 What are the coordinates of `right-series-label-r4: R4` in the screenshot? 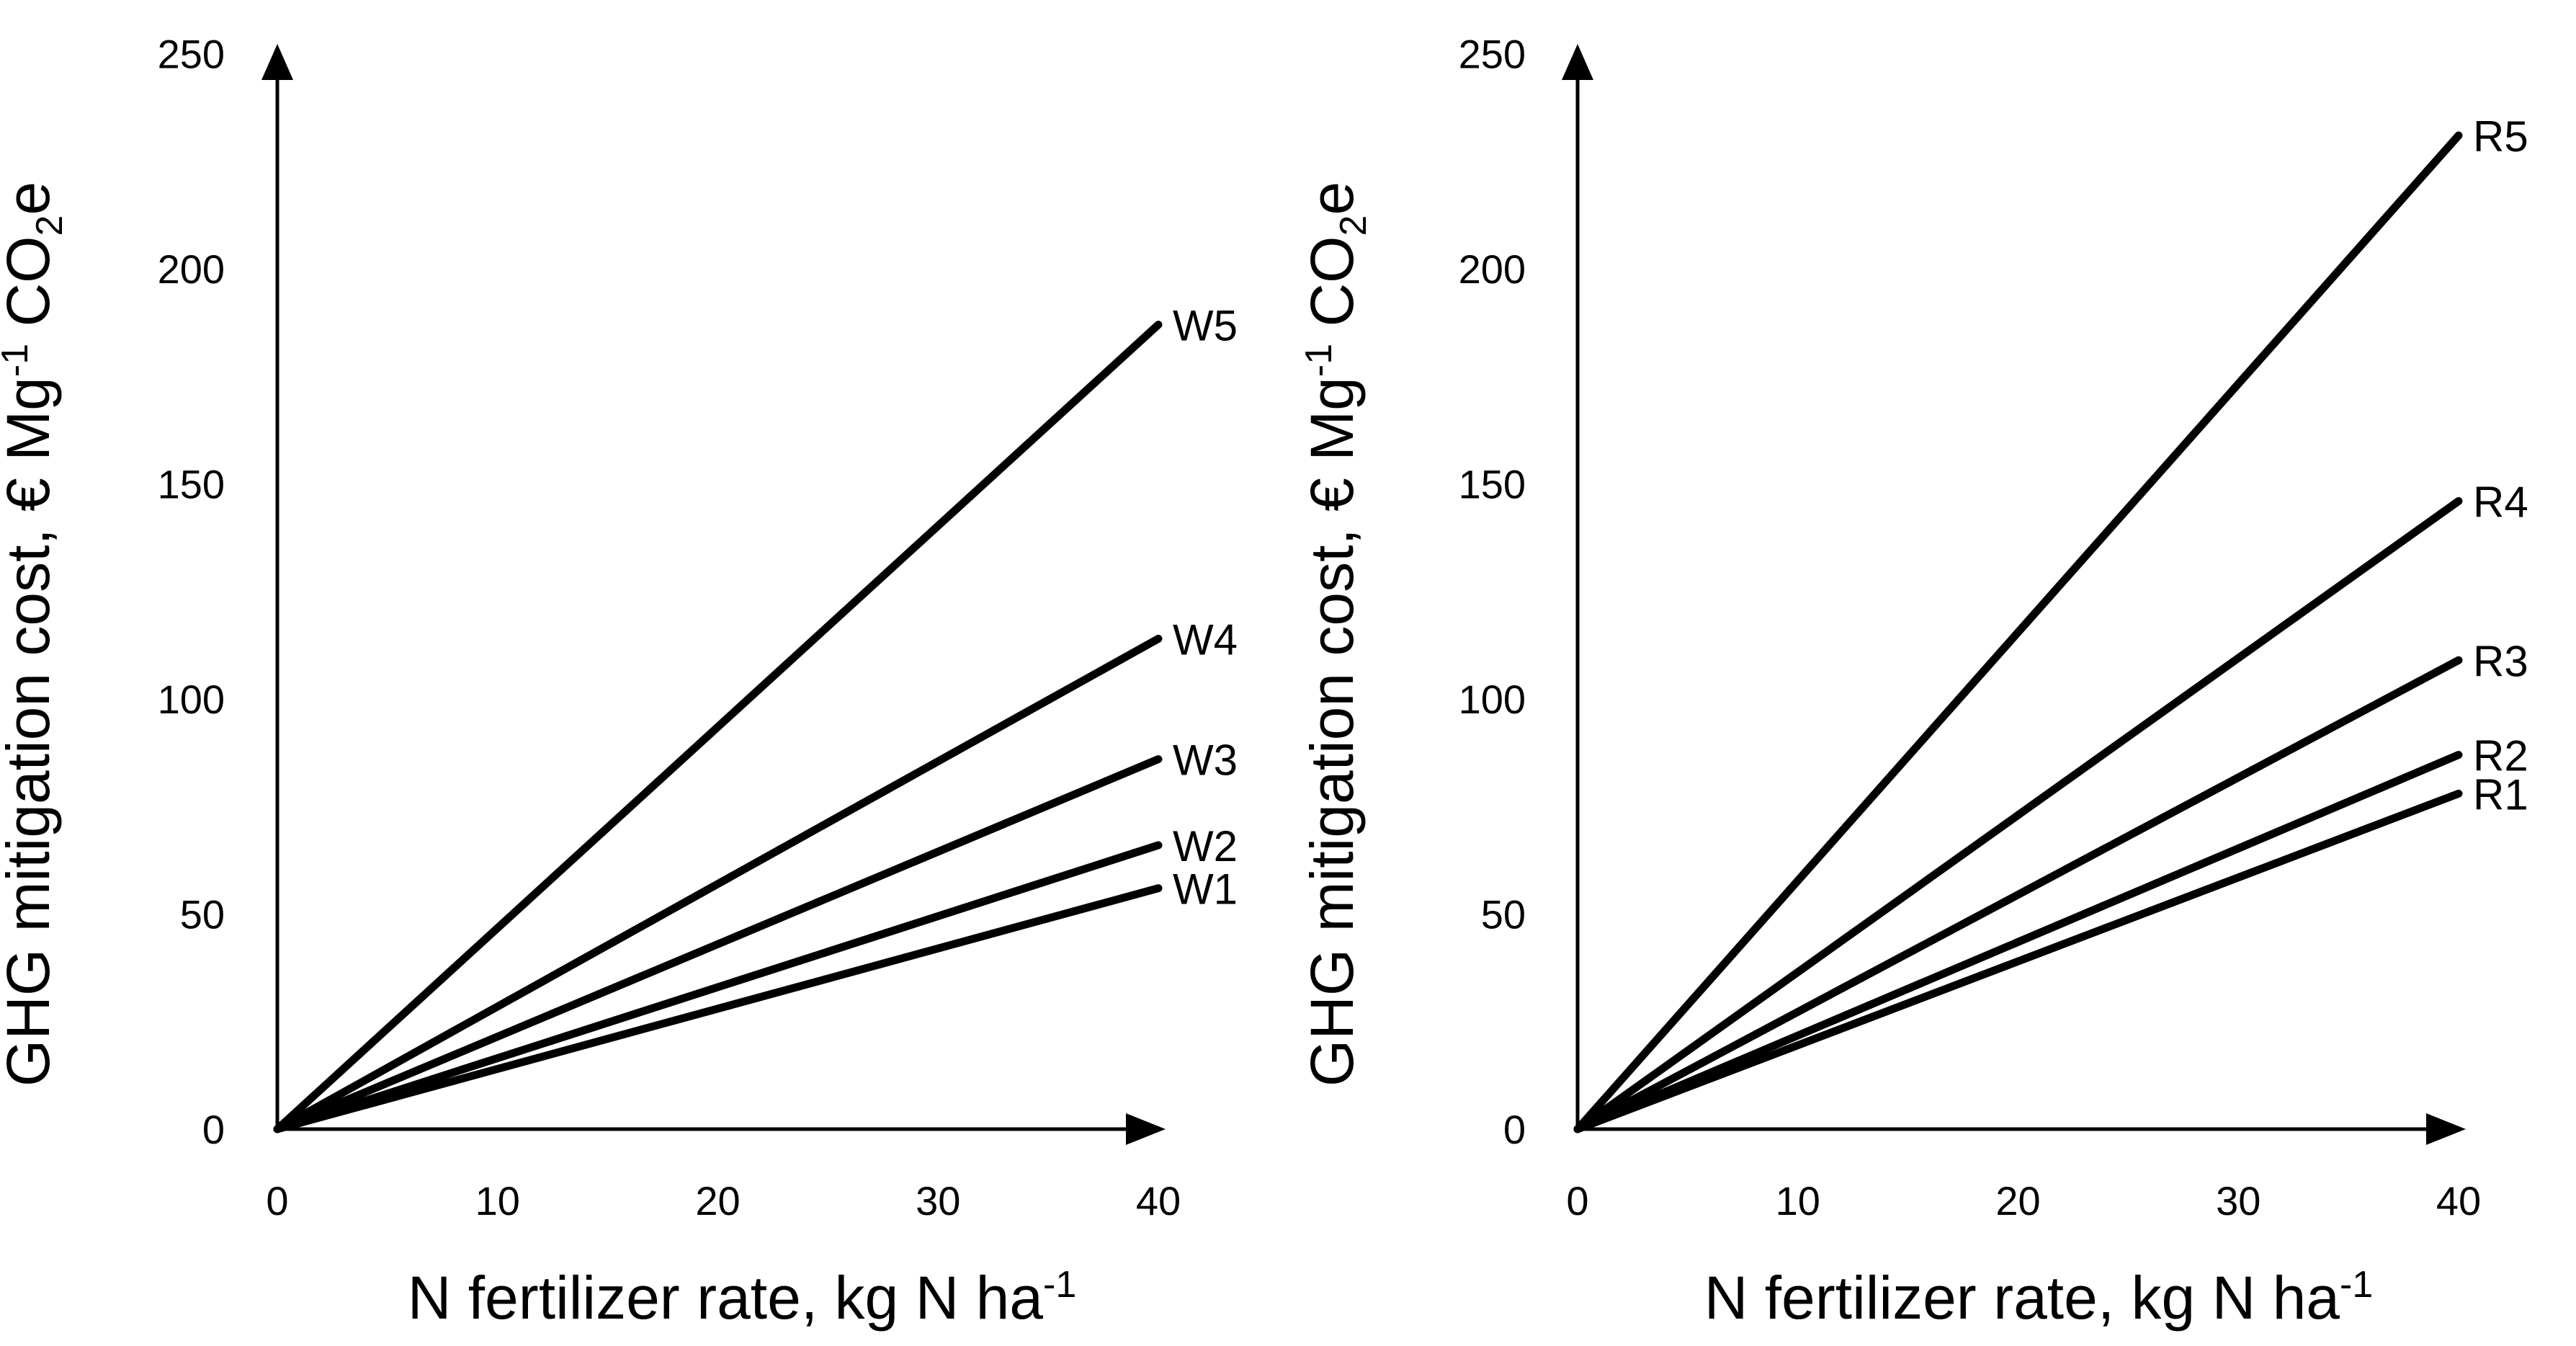 It's located at (2500, 502).